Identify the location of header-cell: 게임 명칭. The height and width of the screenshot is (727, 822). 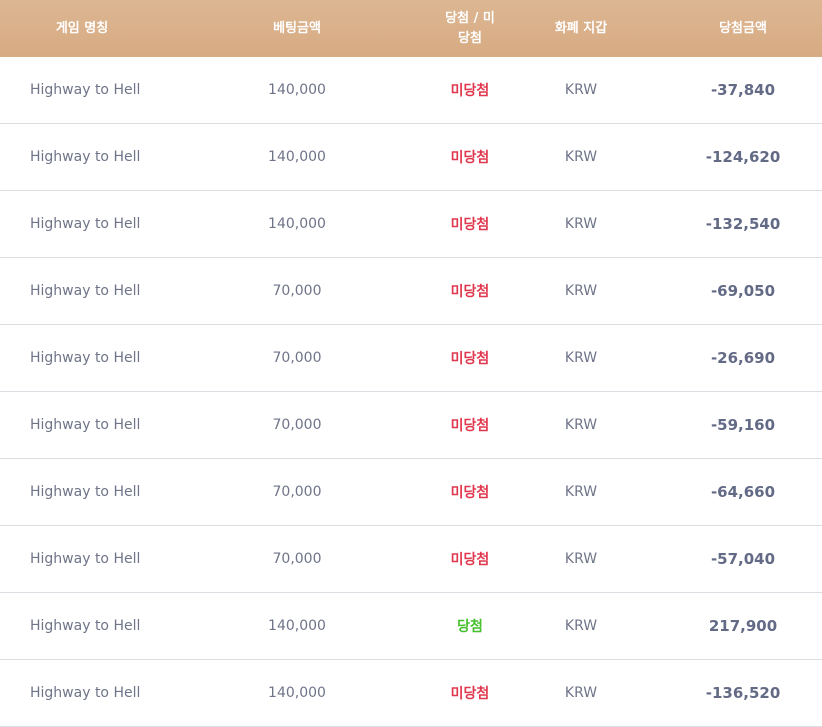
(82, 28).